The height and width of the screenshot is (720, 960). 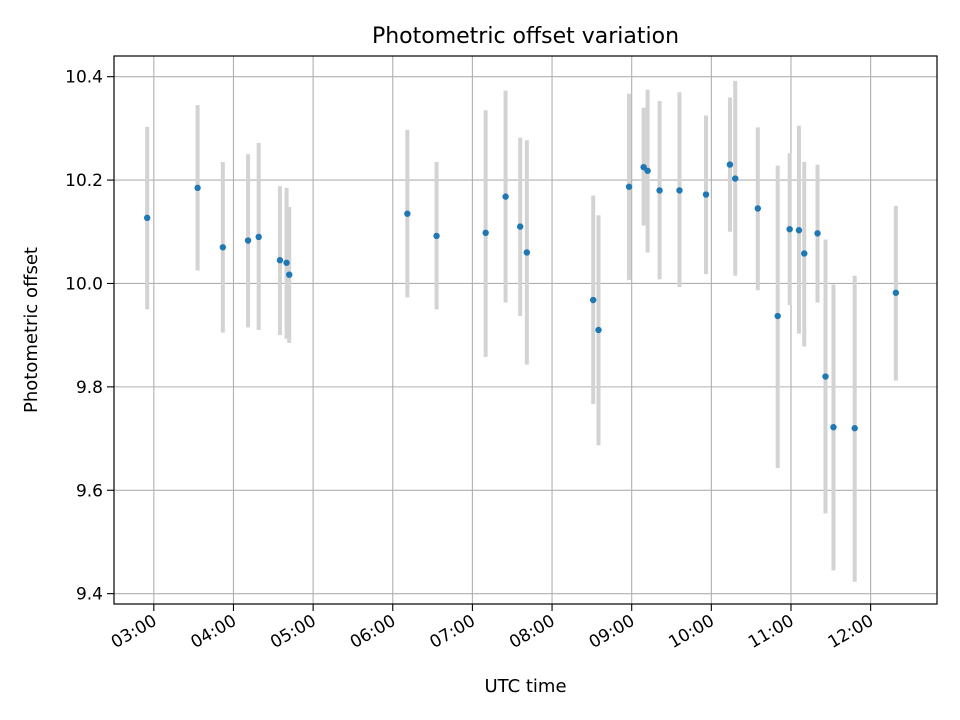 What do you see at coordinates (84, 284) in the screenshot?
I see `y-tick-label: 10.0` at bounding box center [84, 284].